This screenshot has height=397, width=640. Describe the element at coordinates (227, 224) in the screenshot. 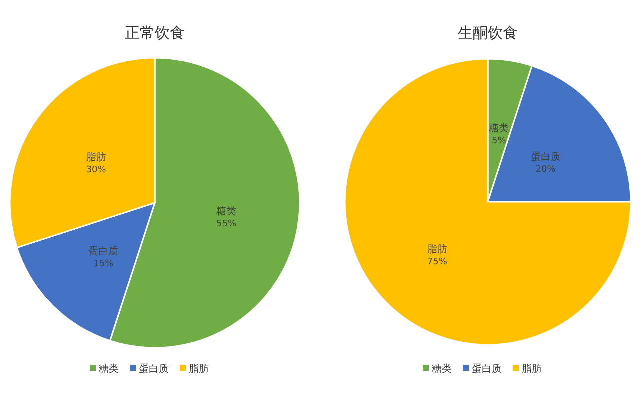

I see `data-label: 55%` at that location.